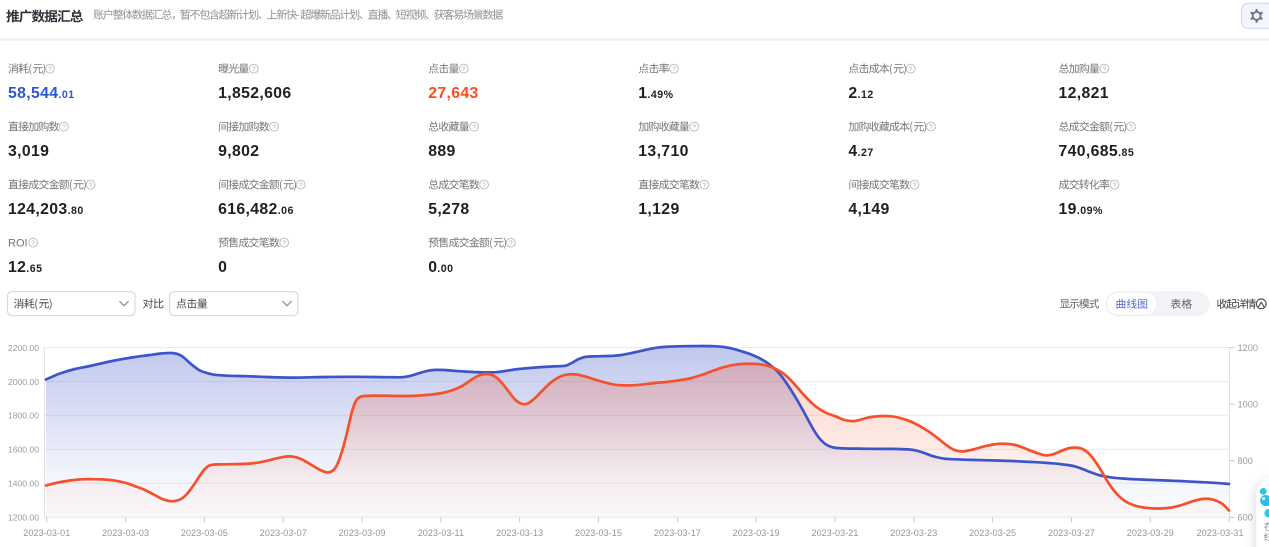  Describe the element at coordinates (1248, 404) in the screenshot. I see `svg-text: 1000` at that location.